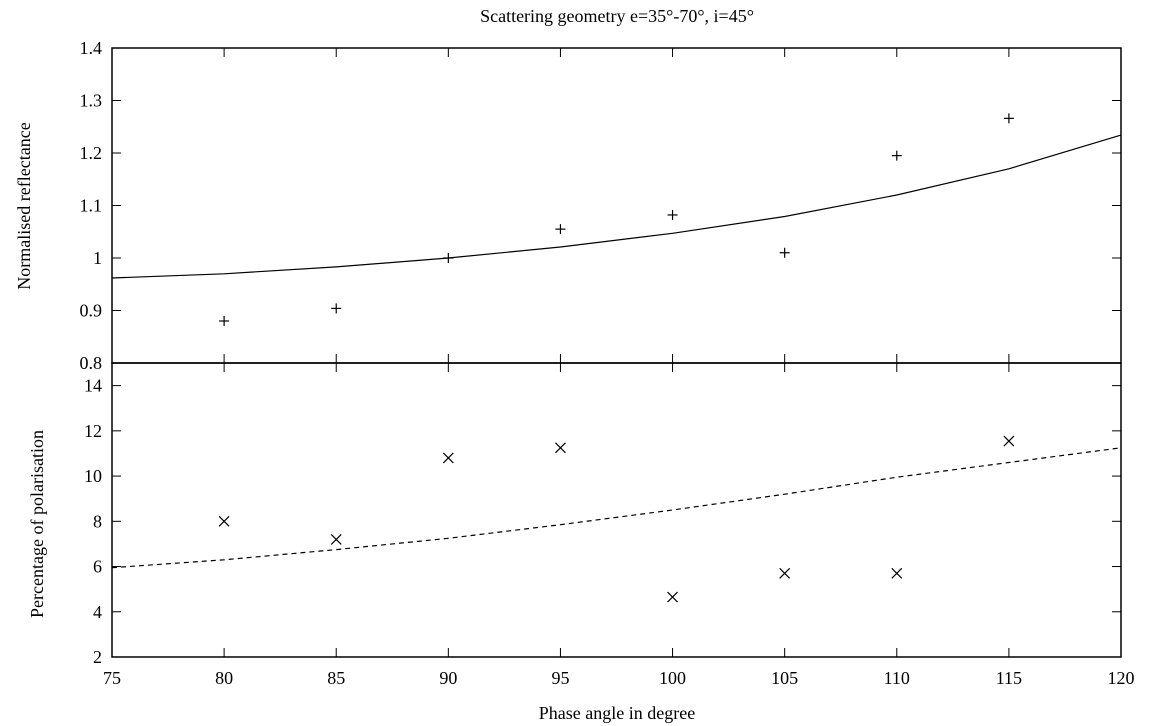 This screenshot has width=1151, height=726. What do you see at coordinates (97, 521) in the screenshot?
I see `polarisation-ytick-label: 8` at bounding box center [97, 521].